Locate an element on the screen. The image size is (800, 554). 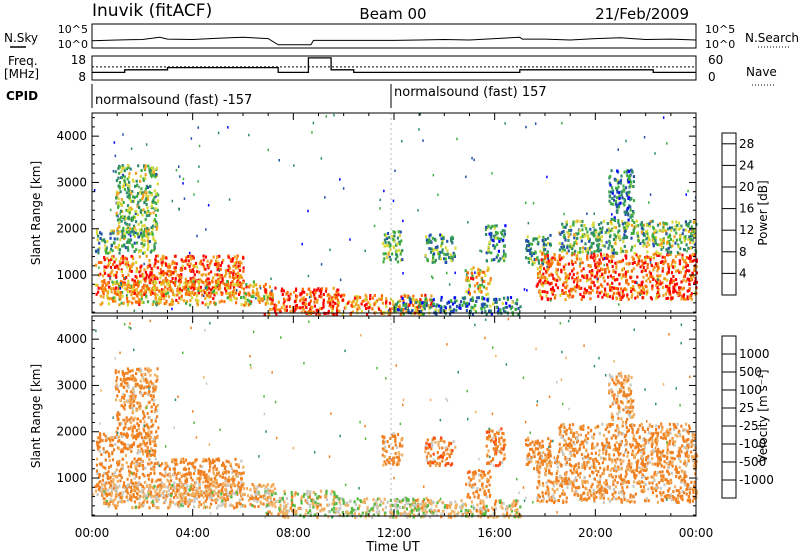
y-tick-label: 2000 is located at coordinates (71, 229).